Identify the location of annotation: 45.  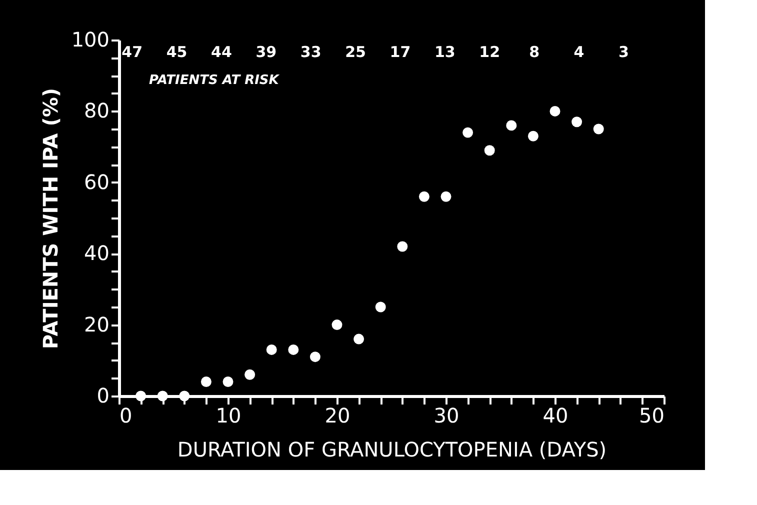
(177, 52).